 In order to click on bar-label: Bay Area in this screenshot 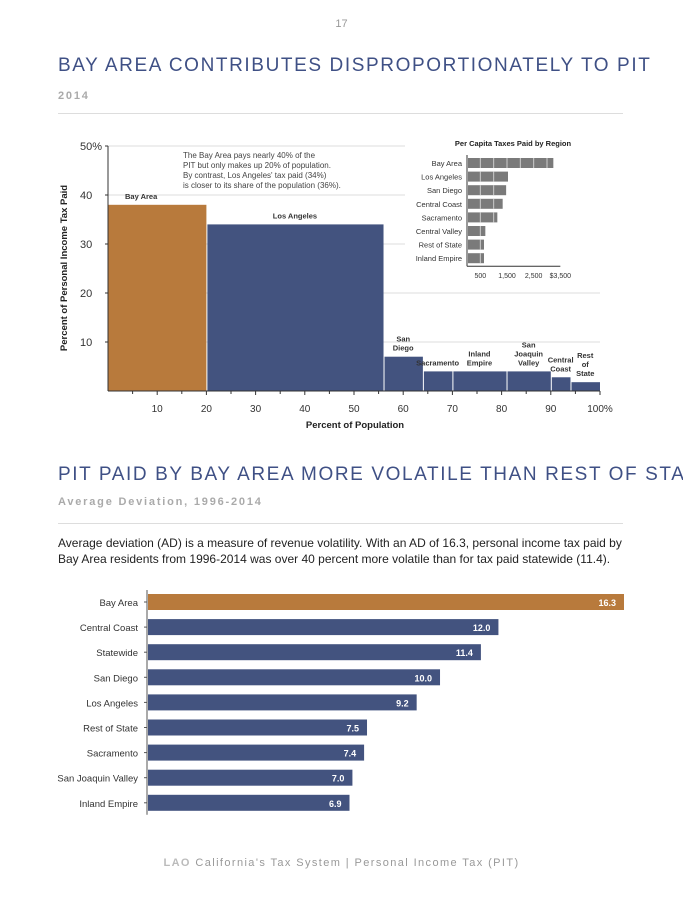, I will do `click(141, 196)`.